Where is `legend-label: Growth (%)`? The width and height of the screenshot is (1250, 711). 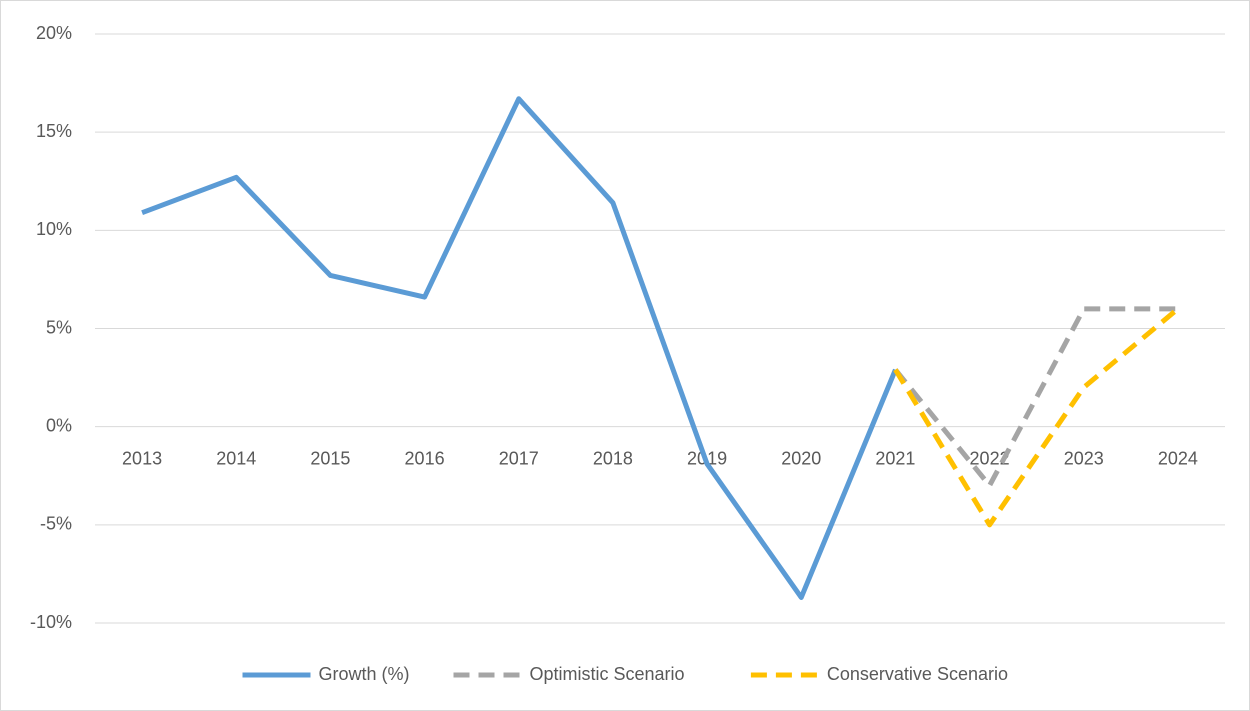 legend-label: Growth (%) is located at coordinates (364, 674).